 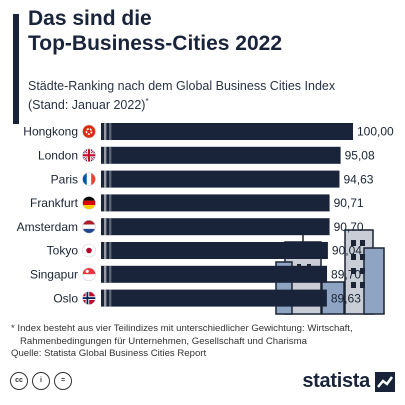 I want to click on value-label-paris: 94,63, so click(x=358, y=179).